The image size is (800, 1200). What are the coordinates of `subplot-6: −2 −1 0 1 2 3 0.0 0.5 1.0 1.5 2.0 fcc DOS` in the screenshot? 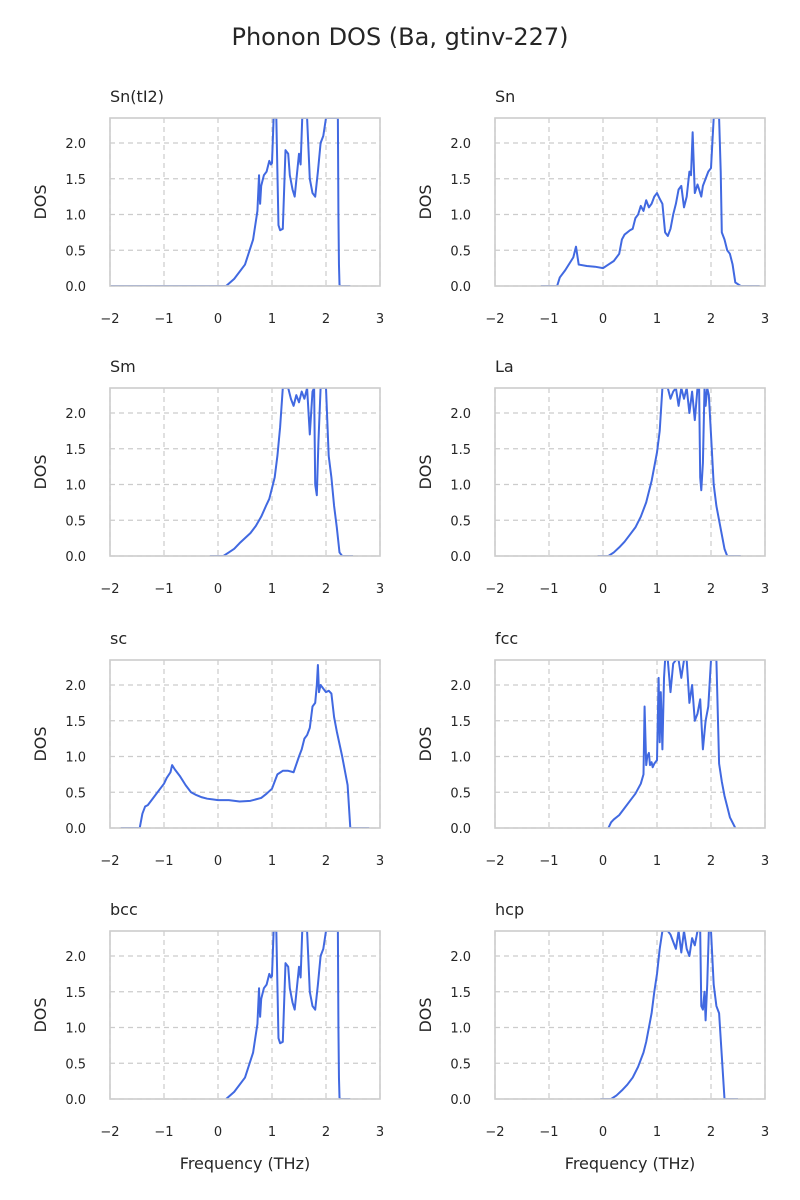 It's located at (592, 749).